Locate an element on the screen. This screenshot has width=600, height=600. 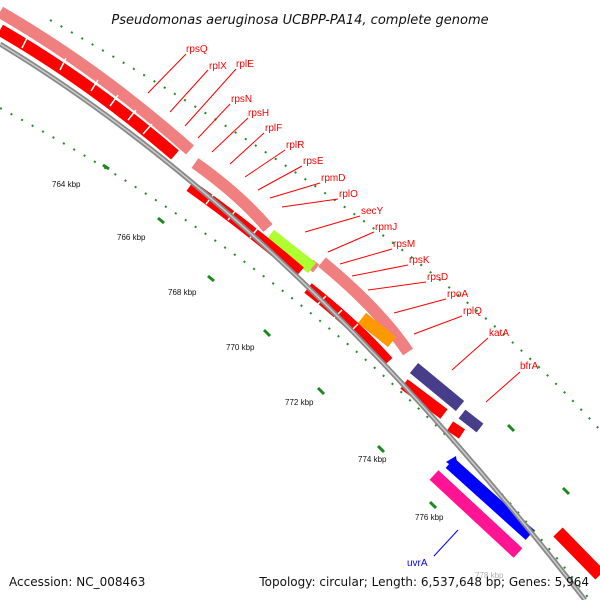
cds-block-katA is located at coordinates (424, 399).